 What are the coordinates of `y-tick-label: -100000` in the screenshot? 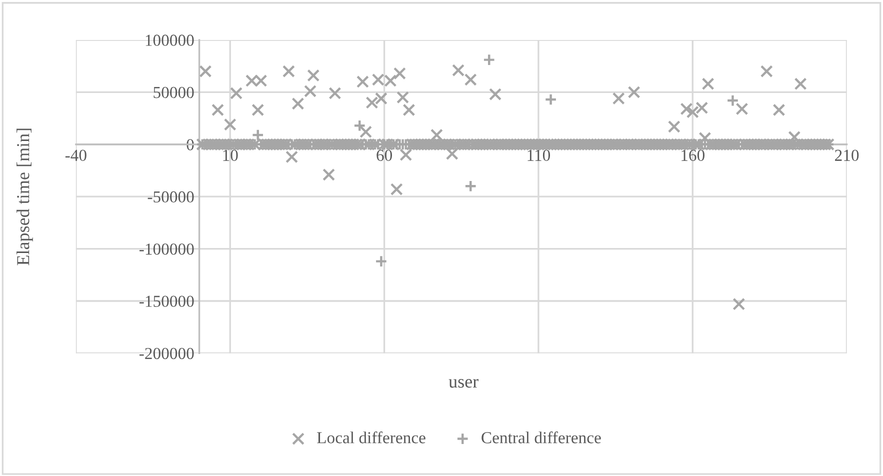 It's located at (166, 249).